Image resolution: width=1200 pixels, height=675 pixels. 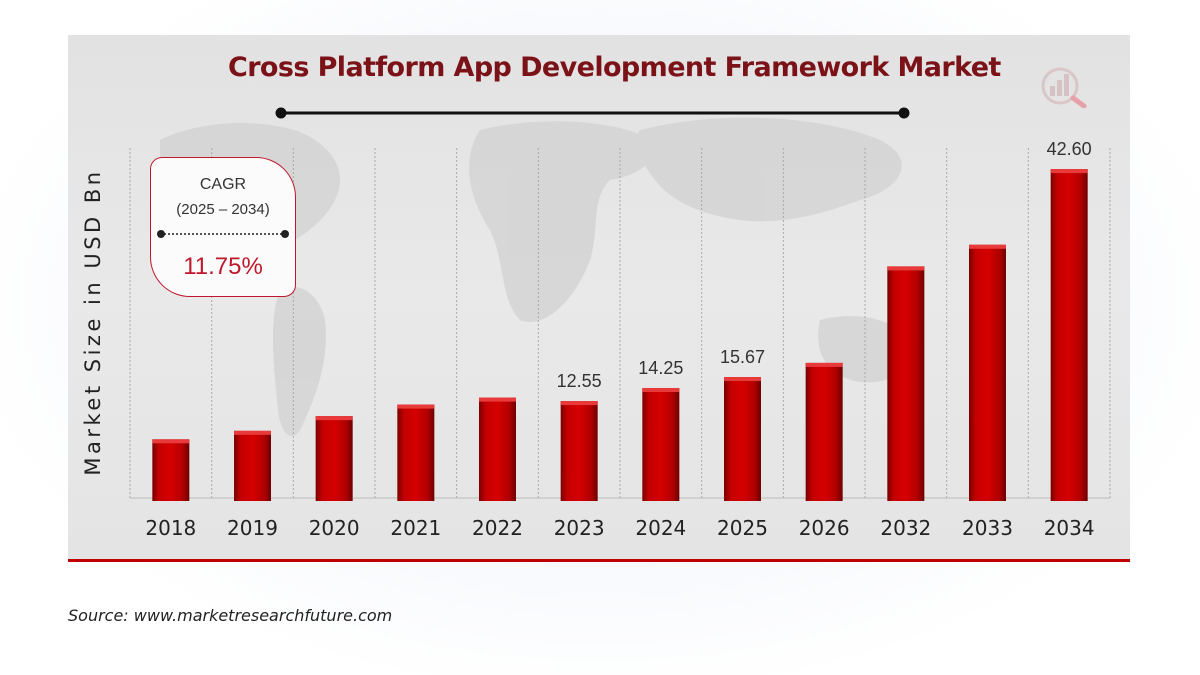 I want to click on x-tick-label-2020: 2020, so click(x=334, y=528).